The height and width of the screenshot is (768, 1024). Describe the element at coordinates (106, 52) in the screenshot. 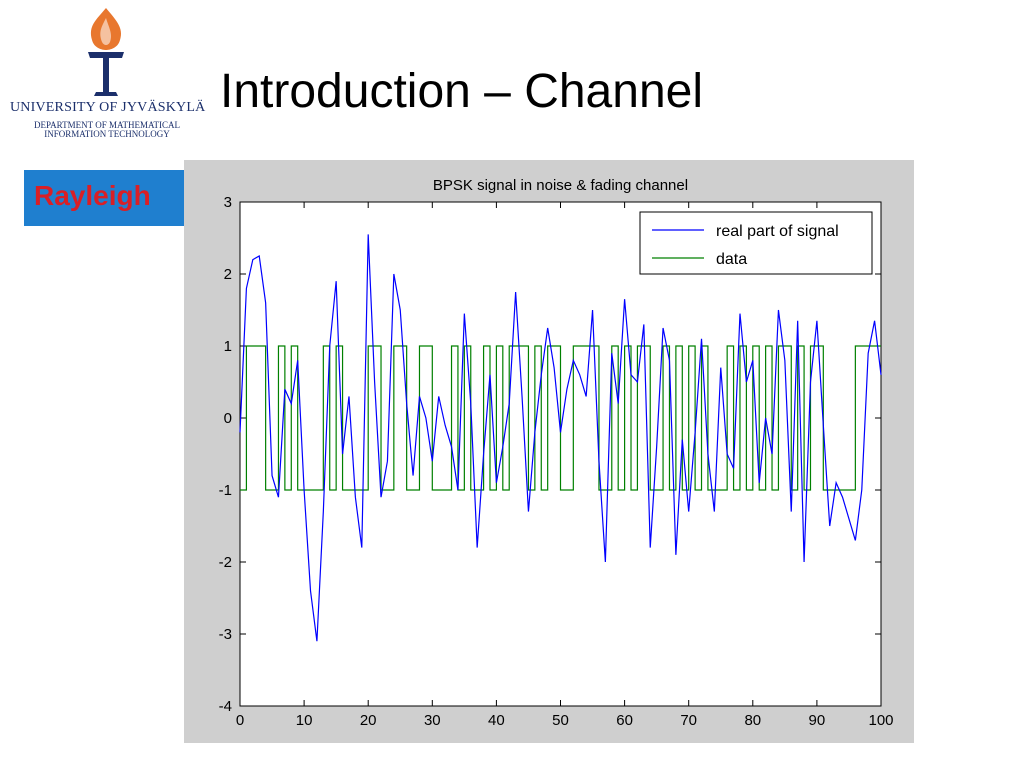

I see `torch-icon` at that location.